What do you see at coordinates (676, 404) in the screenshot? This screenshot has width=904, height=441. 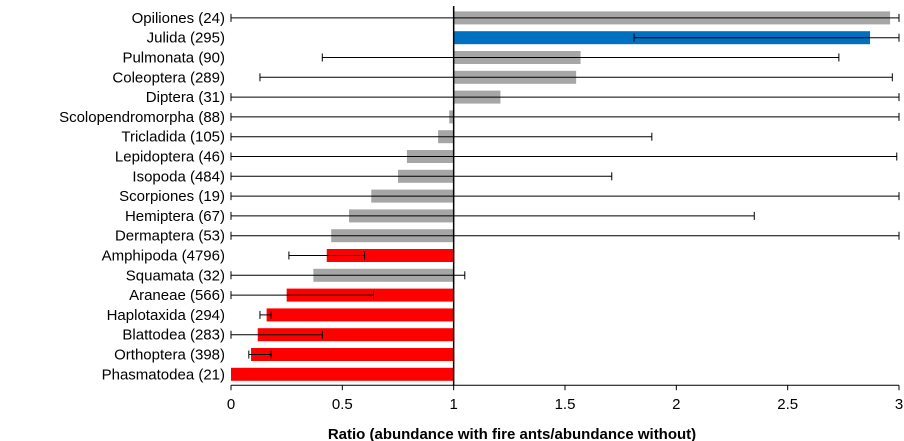 I see `x-tick-label: 2` at bounding box center [676, 404].